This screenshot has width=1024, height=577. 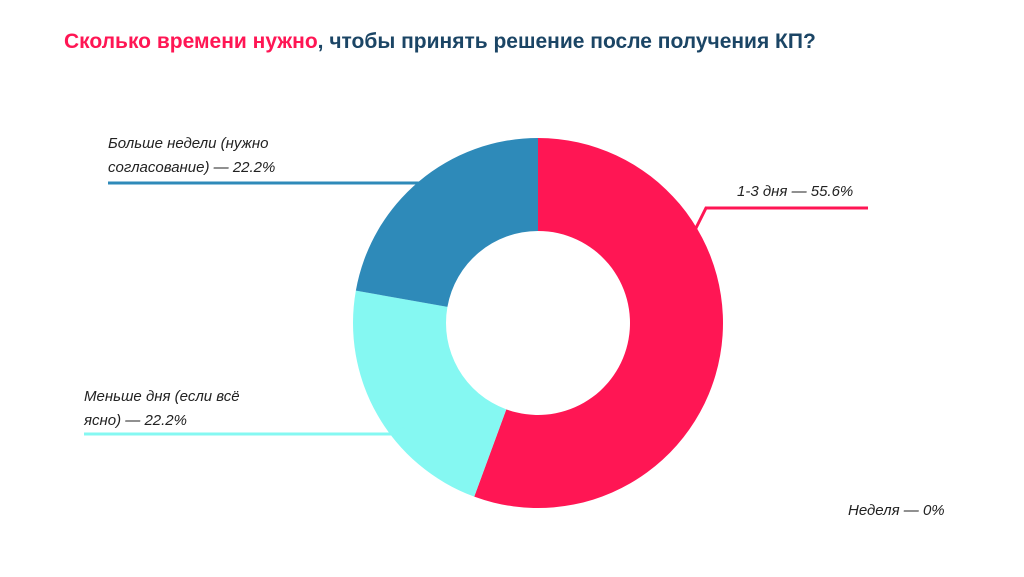 I want to click on slice-label-меньше-дня-если-всё-ясно: Меньше дня (если всё ясно) — 22.2%, so click(x=161, y=408).